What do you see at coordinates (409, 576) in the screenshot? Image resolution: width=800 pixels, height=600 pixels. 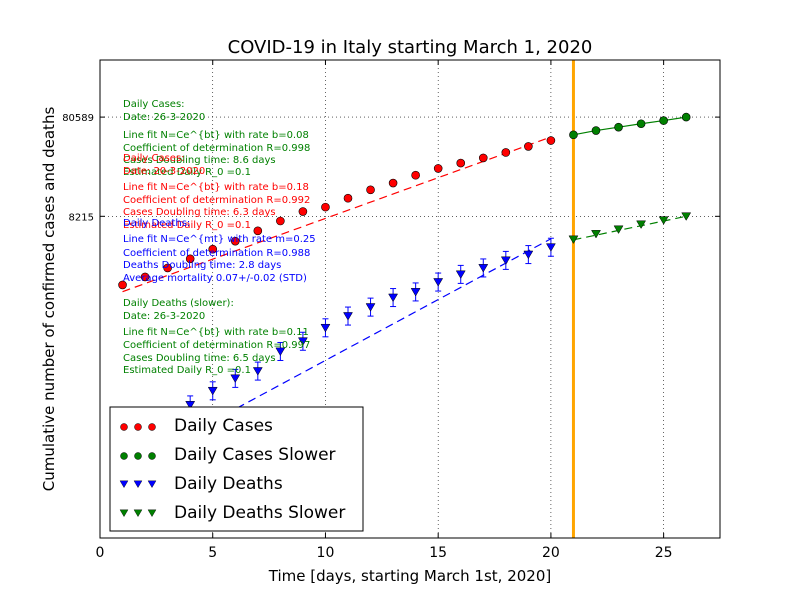 I see `x-axis-label: Time [days, starting March 1st, 2020]` at bounding box center [409, 576].